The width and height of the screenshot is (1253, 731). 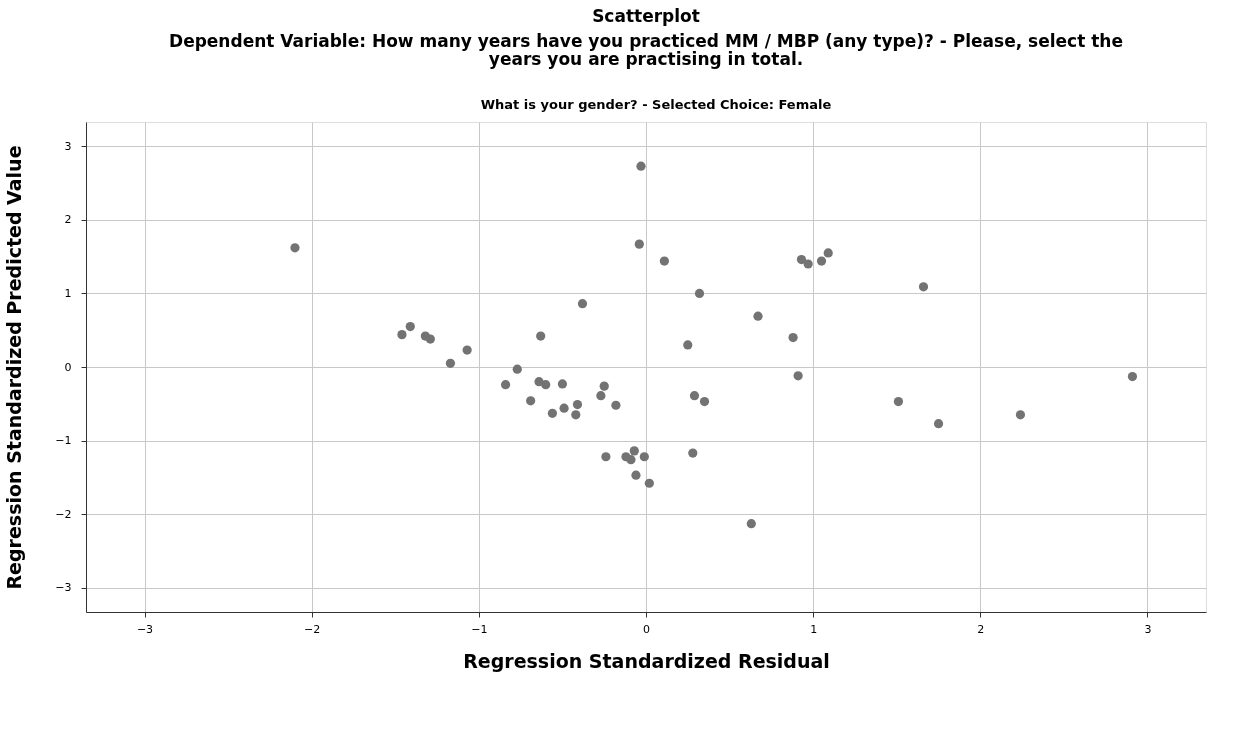 What do you see at coordinates (63, 588) in the screenshot?
I see `y-tick-label: −3` at bounding box center [63, 588].